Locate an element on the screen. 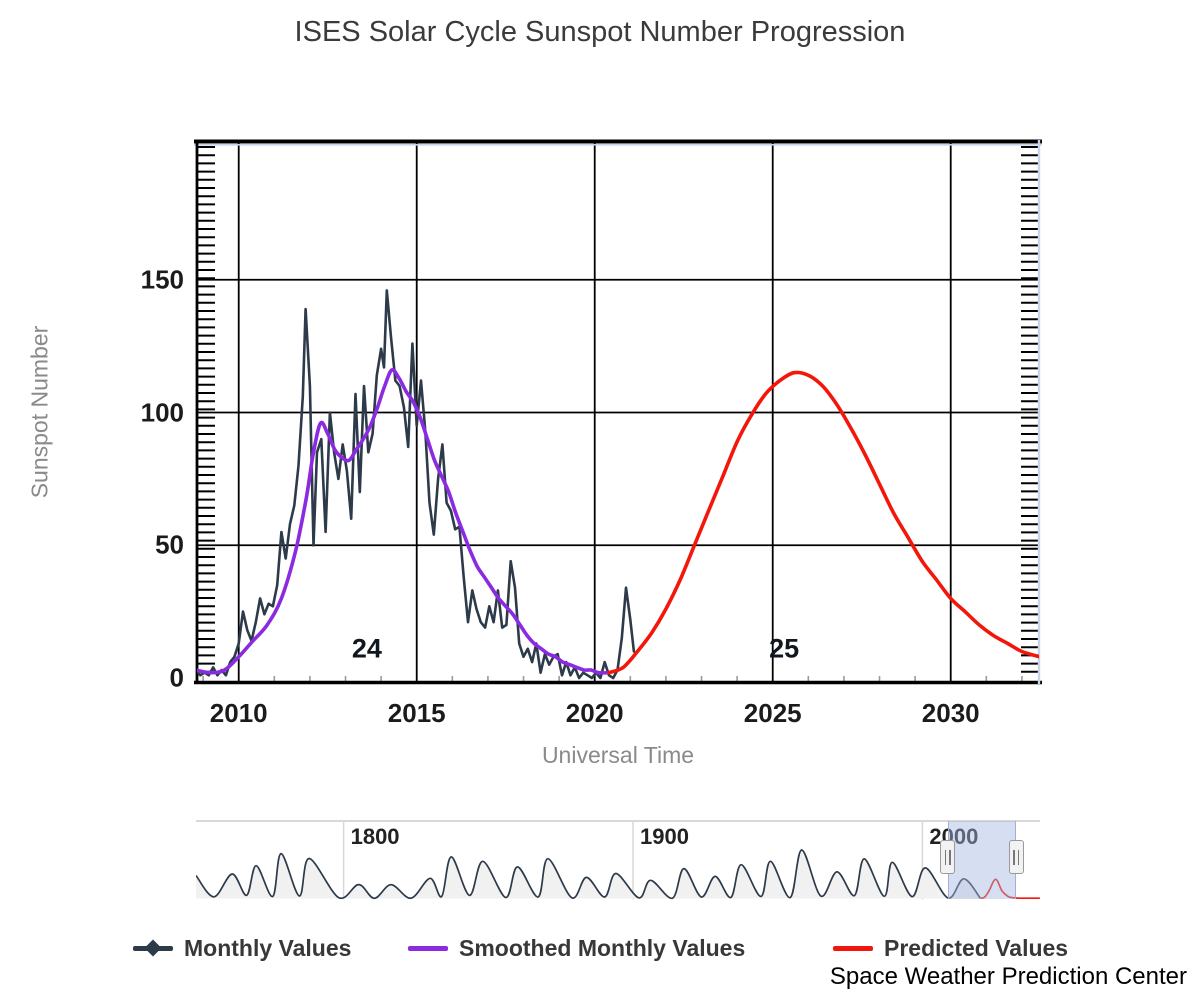 Image resolution: width=1200 pixels, height=1000 pixels. legend-item: Smoothed Monthly Values is located at coordinates (576, 948).